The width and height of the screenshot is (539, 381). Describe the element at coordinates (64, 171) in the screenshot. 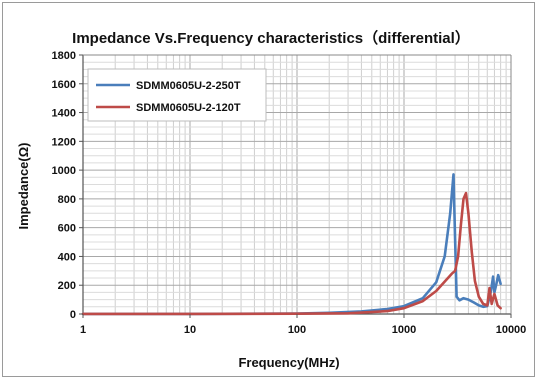

I see `y-tick-label: 1000` at that location.